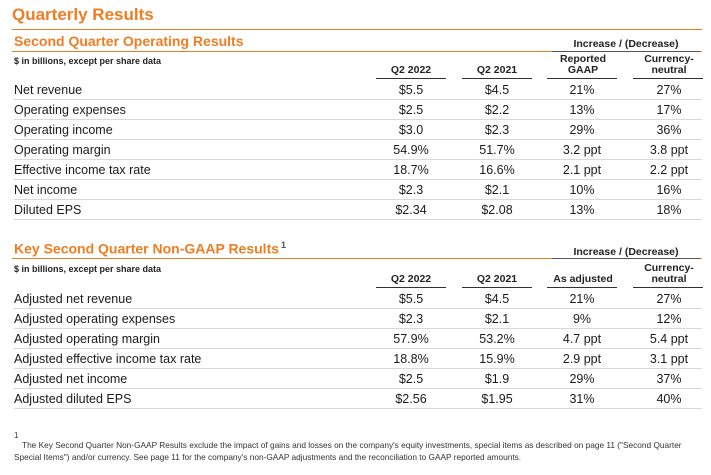 Image resolution: width=711 pixels, height=475 pixels. I want to click on cell-q2-2022: $2.34, so click(411, 210).